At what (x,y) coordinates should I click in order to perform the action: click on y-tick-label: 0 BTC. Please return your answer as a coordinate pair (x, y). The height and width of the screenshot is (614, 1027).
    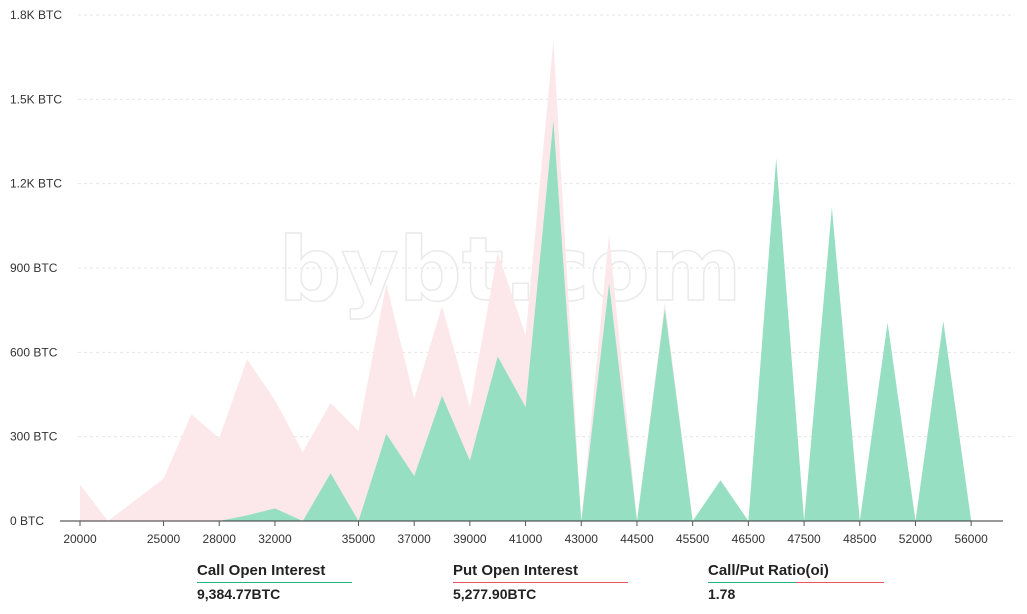
    Looking at the image, I should click on (27, 521).